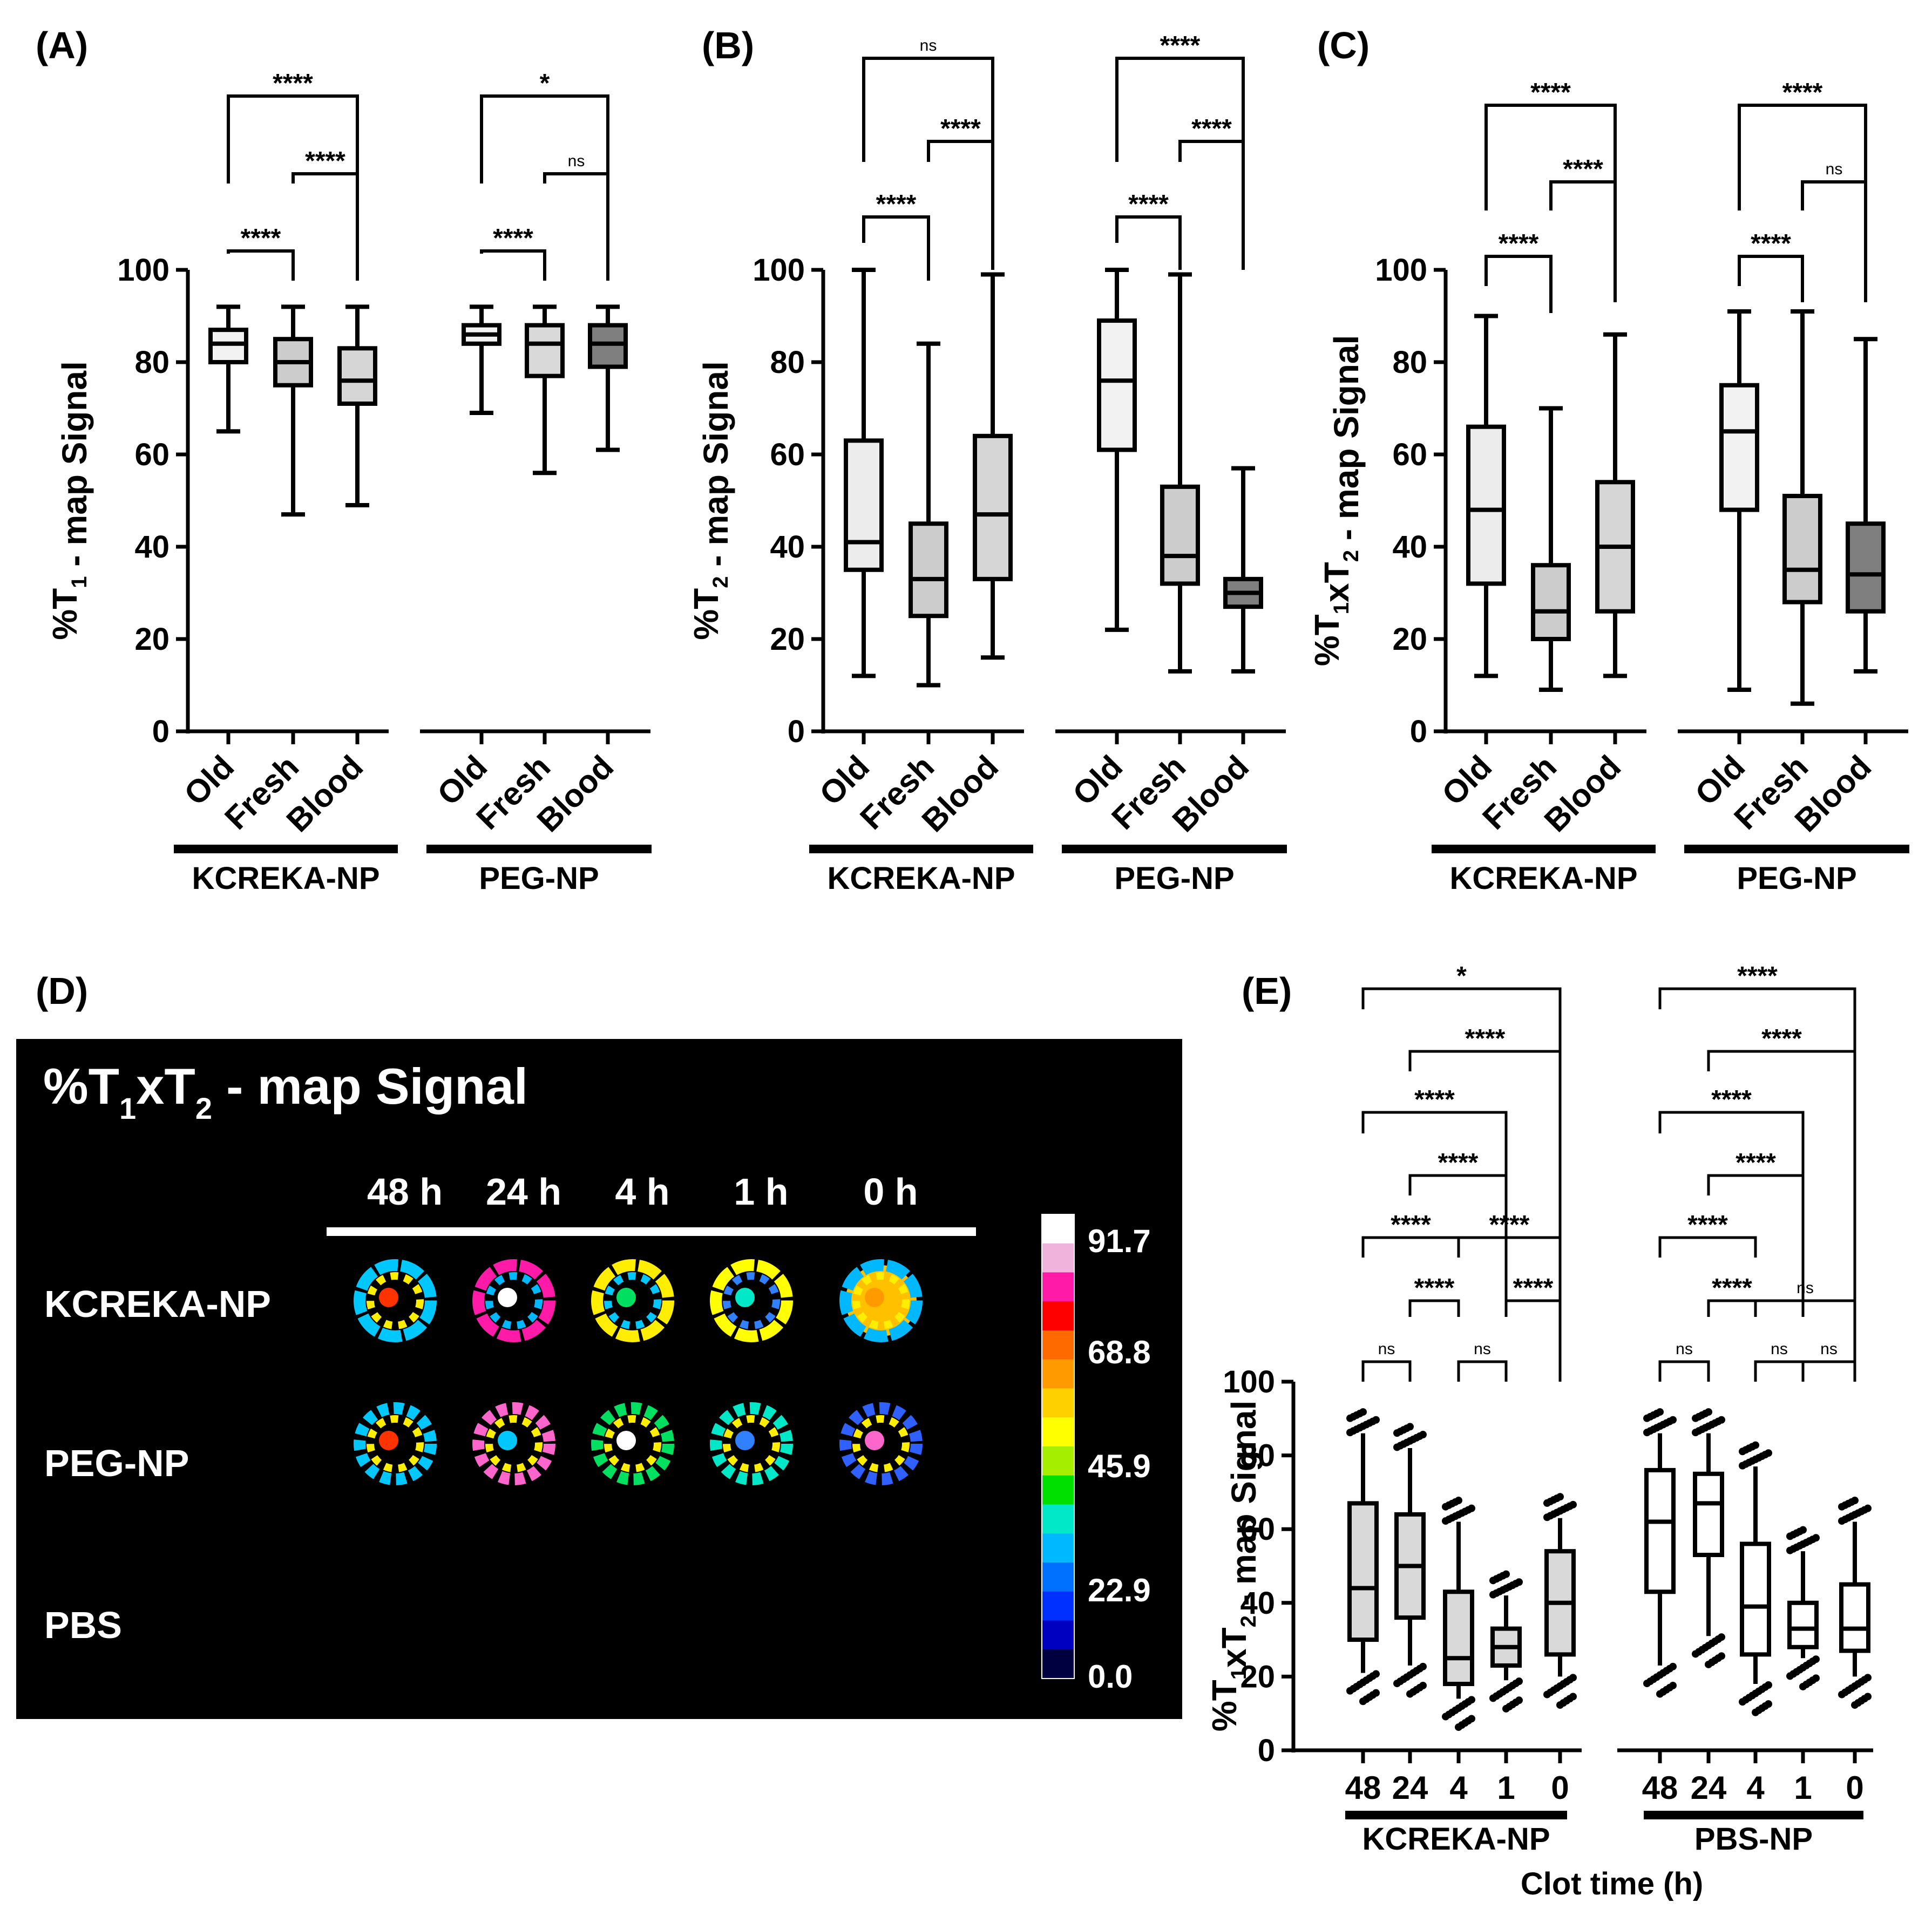  Describe the element at coordinates (117, 1463) in the screenshot. I see `map-row-label: PEG-NP` at that location.